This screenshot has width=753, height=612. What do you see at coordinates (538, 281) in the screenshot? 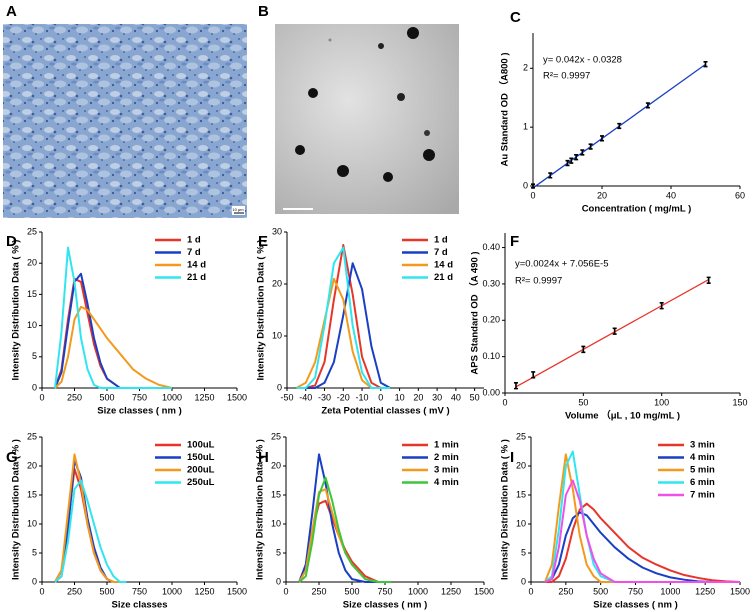
I see `annotation: R²= 0.9997` at bounding box center [538, 281].